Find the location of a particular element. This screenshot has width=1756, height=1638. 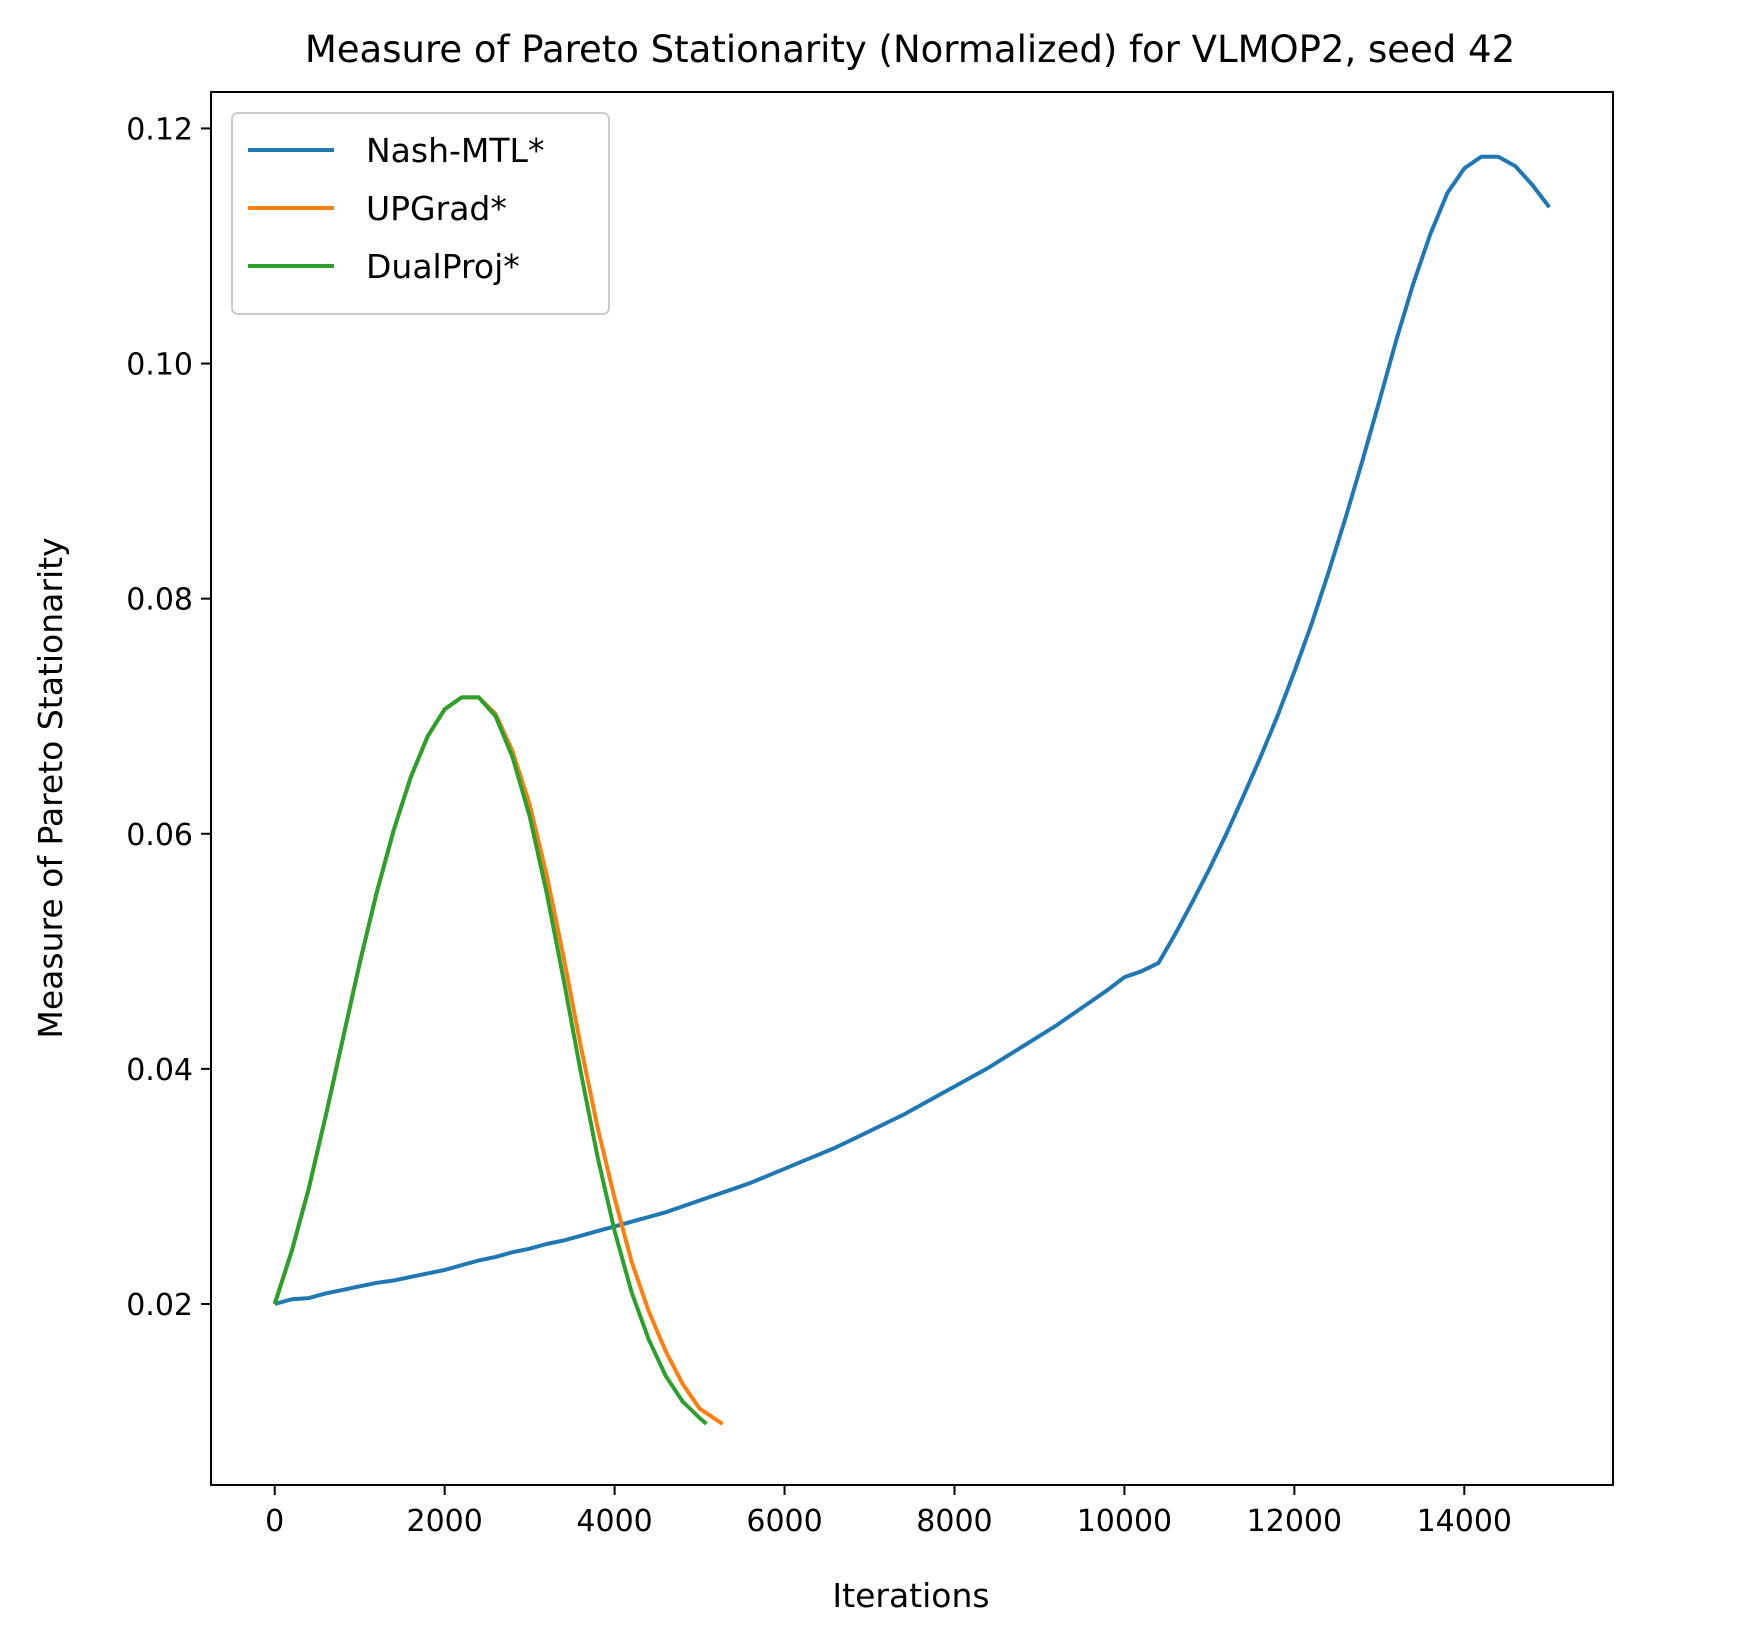

legend-label-nash-mtl: Nash-MTL* is located at coordinates (455, 150).